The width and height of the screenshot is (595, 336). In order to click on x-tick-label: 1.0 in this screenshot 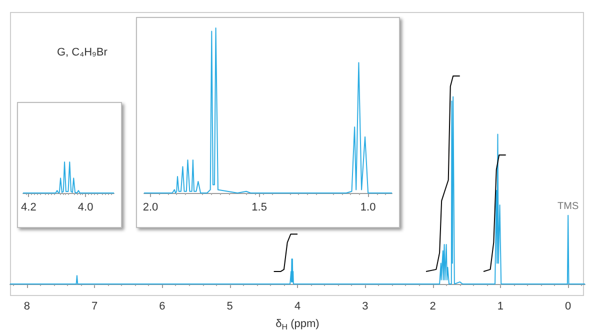, I will do `click(368, 208)`.